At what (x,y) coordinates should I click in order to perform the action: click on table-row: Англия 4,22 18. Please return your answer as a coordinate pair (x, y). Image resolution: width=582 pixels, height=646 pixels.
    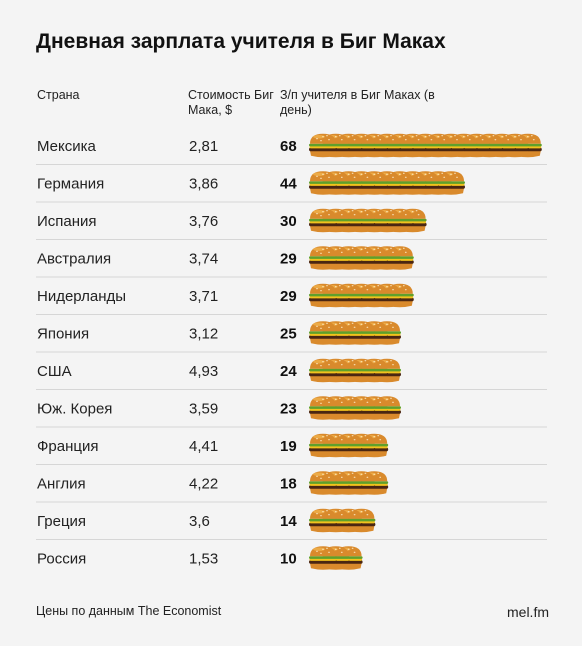
    Looking at the image, I should click on (291, 487).